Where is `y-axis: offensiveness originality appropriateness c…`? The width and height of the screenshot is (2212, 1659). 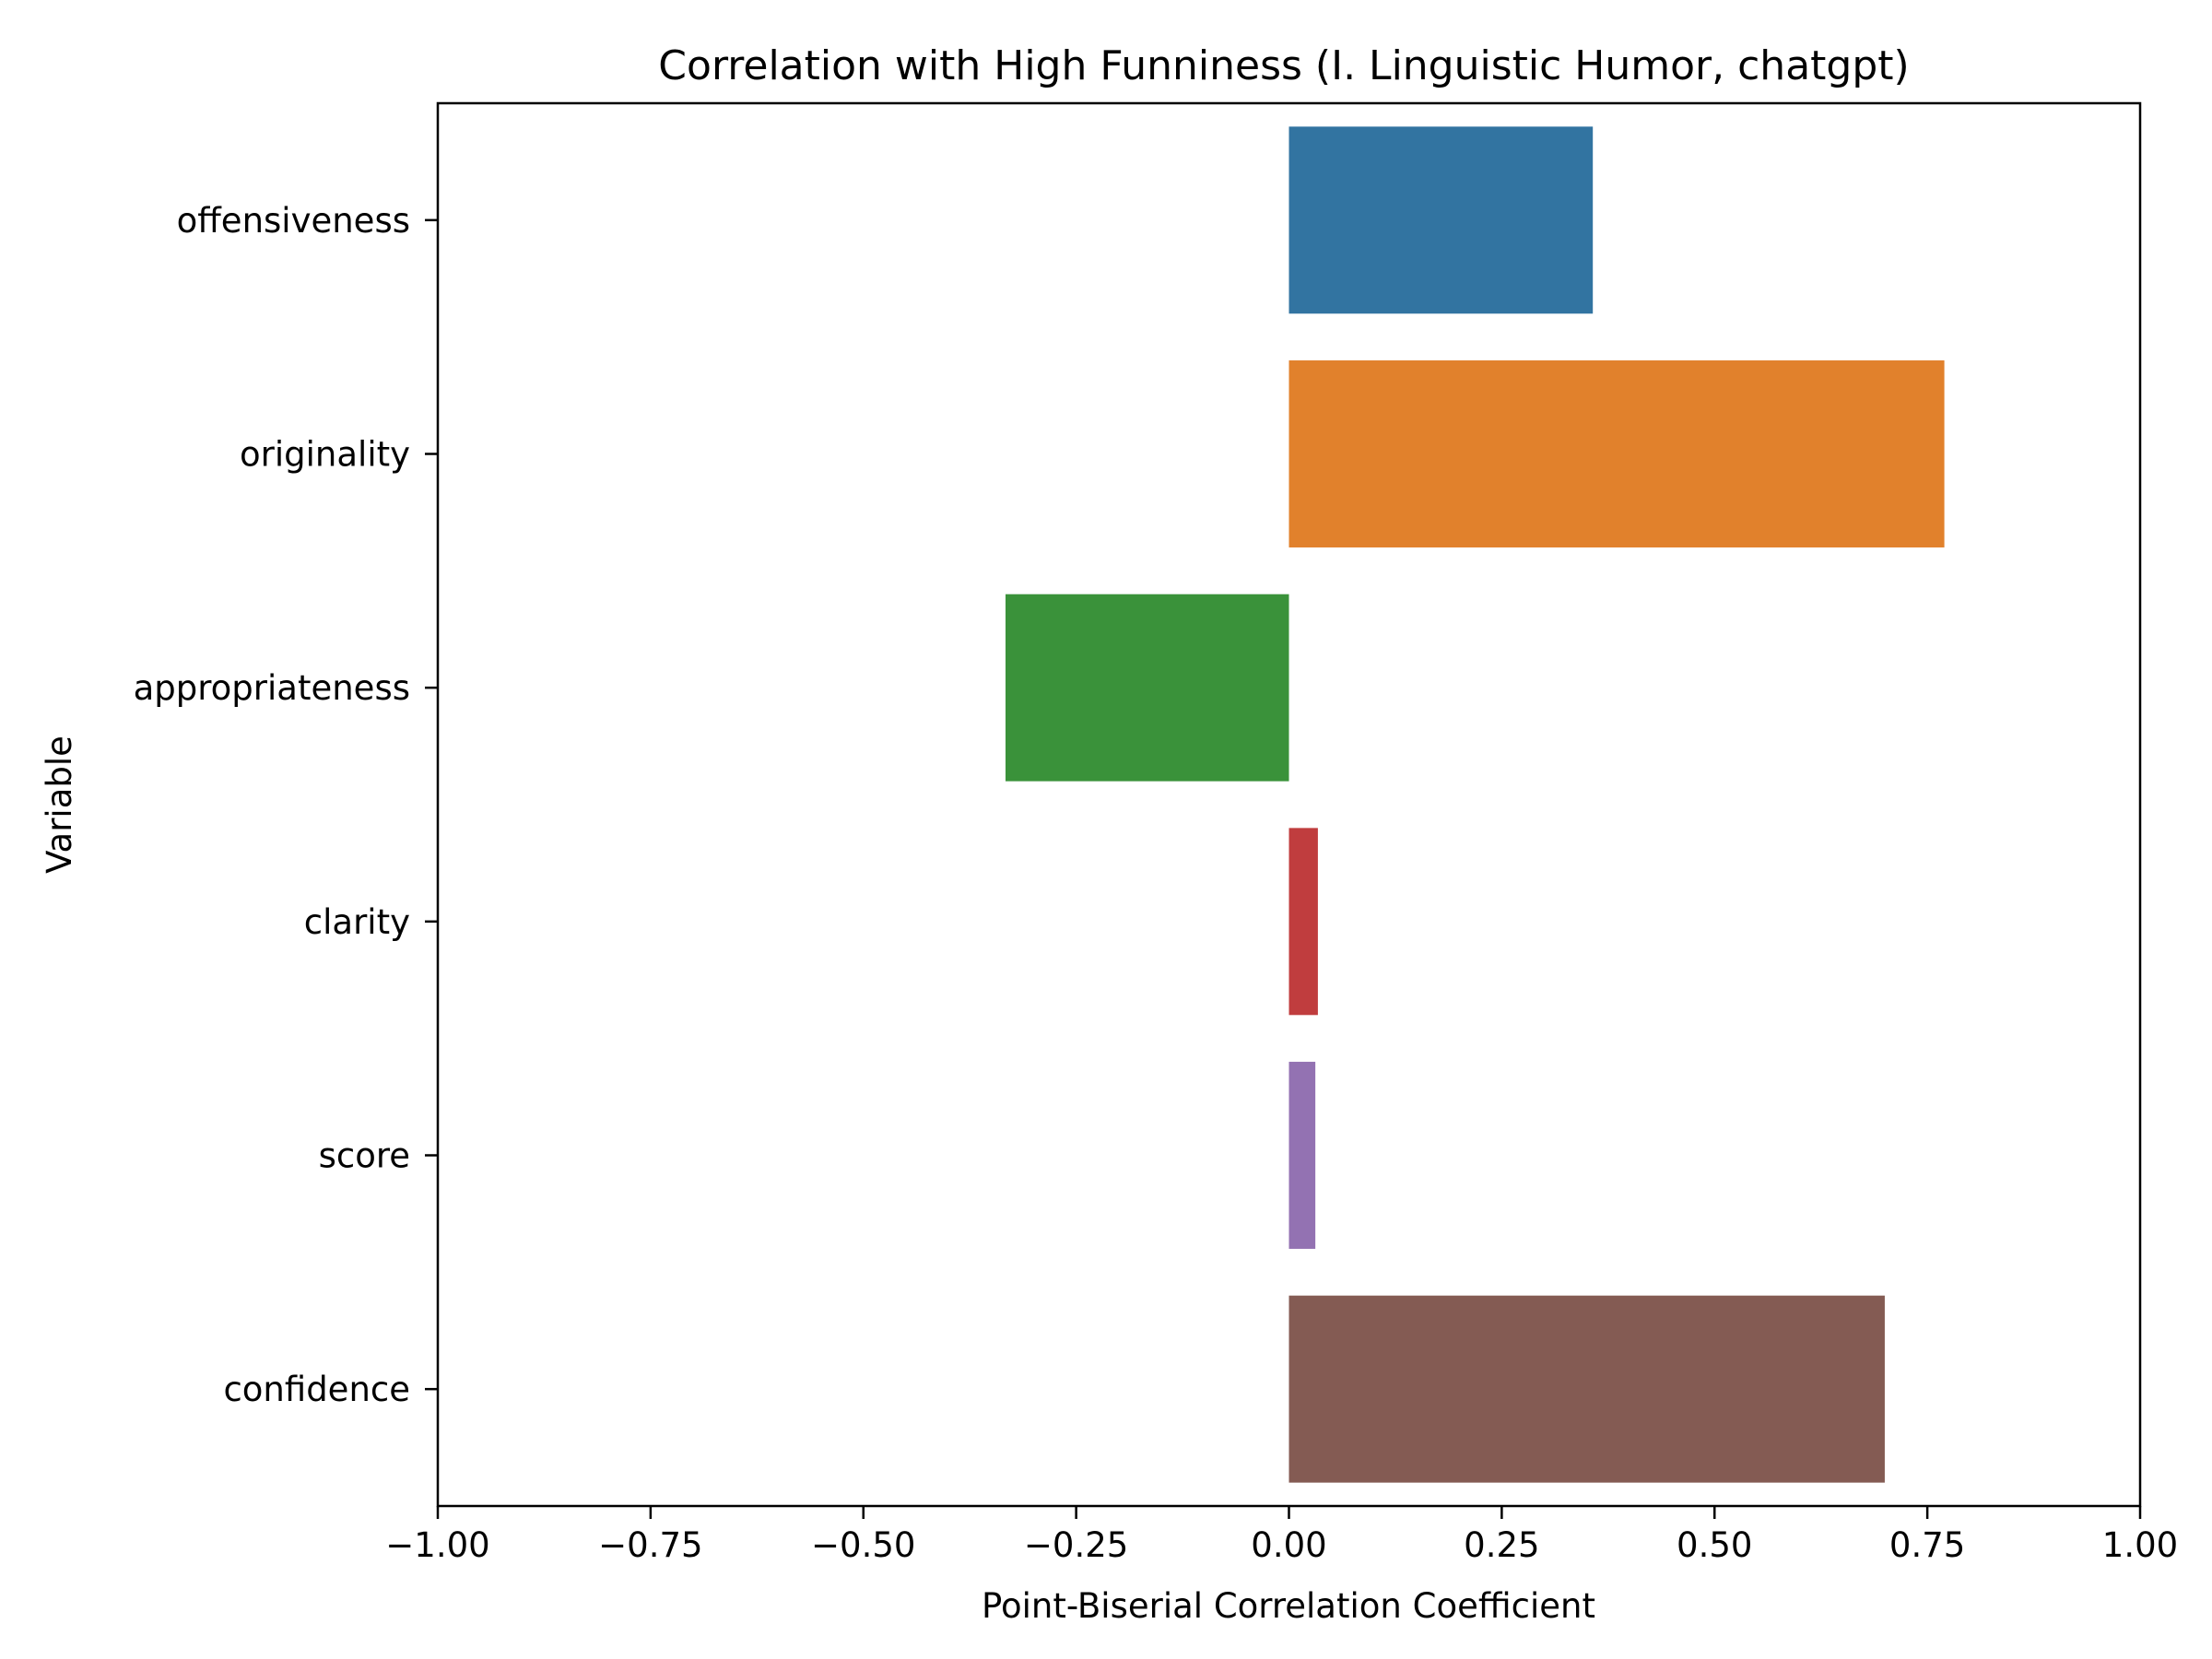 y-axis: offensiveness originality appropriateness c… is located at coordinates (286, 805).